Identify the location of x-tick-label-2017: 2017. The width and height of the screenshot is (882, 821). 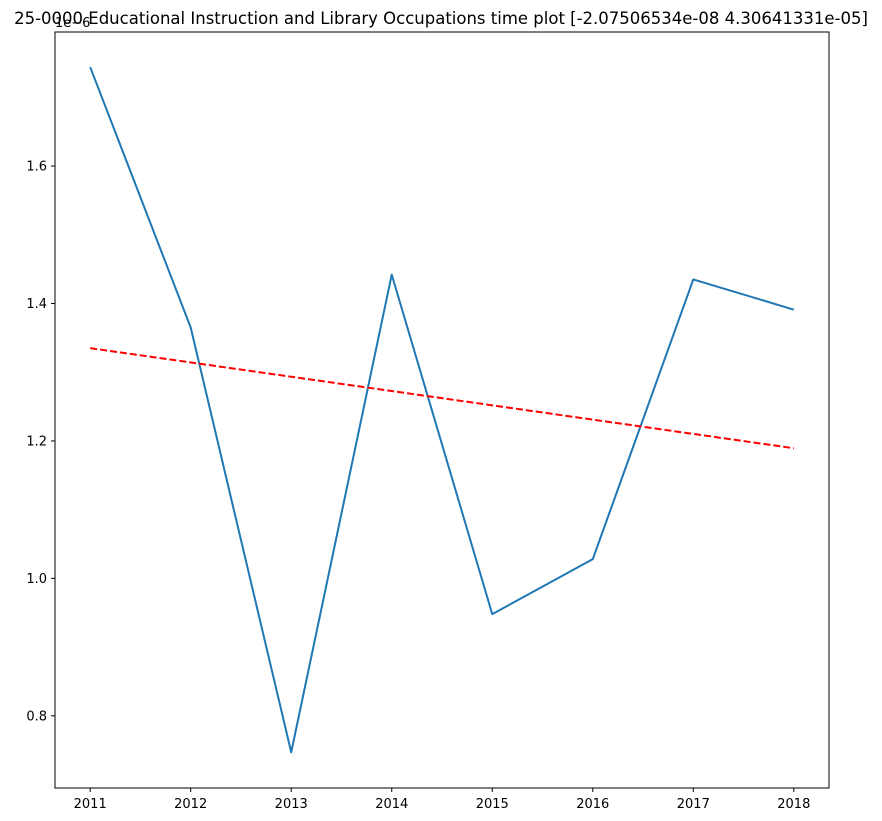
(693, 804).